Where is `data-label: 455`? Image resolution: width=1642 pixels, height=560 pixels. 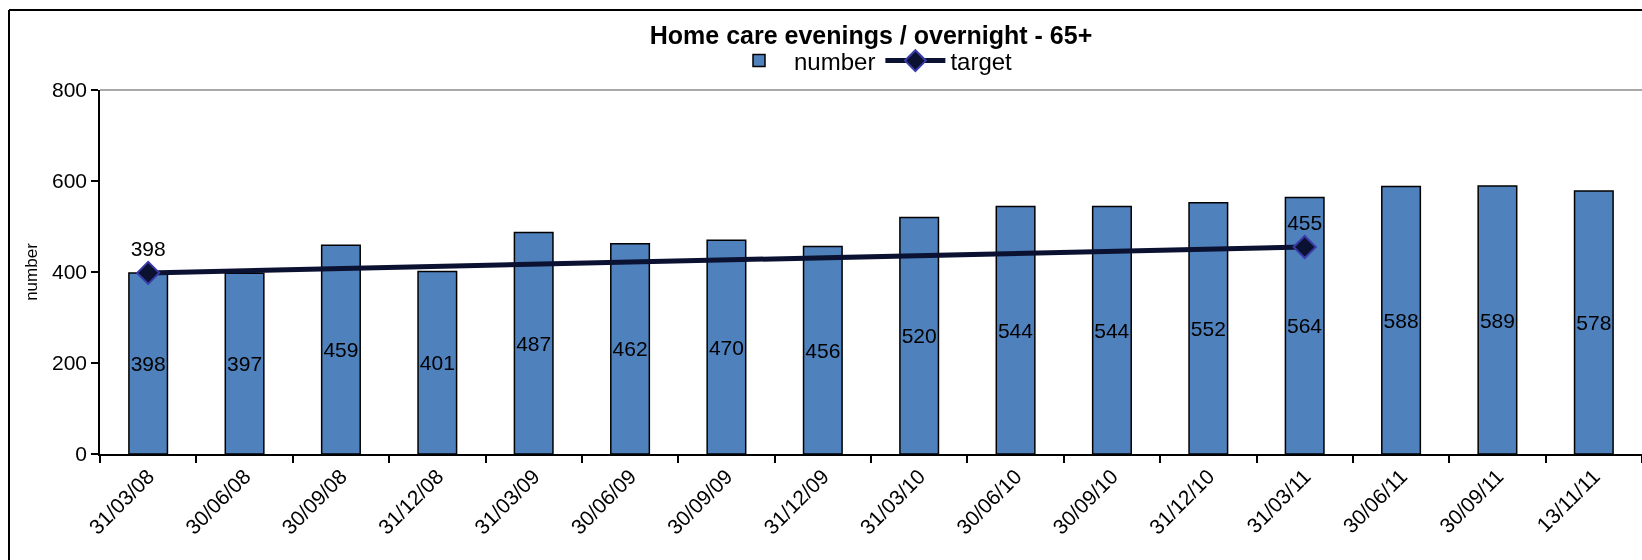 data-label: 455 is located at coordinates (1305, 223).